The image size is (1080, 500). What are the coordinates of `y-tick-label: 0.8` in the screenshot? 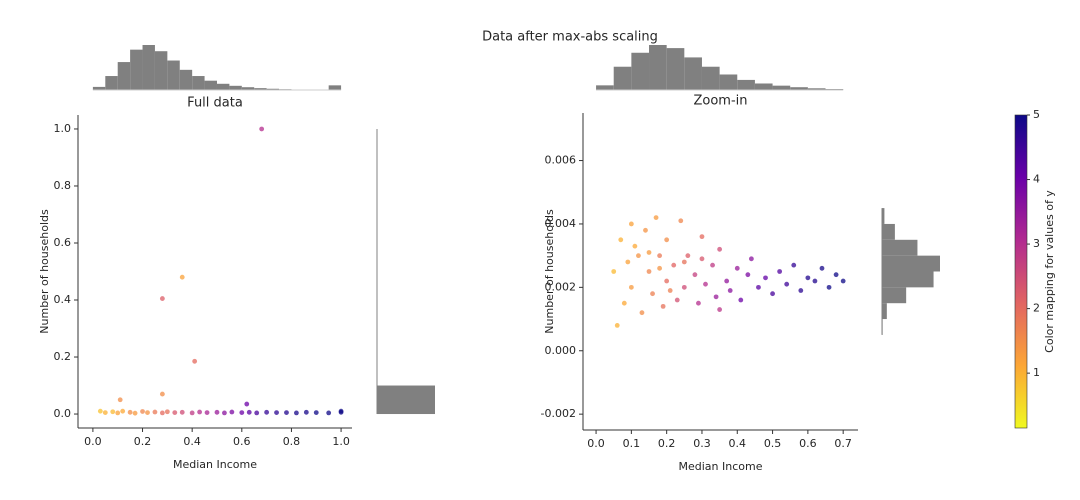 It's located at (63, 185).